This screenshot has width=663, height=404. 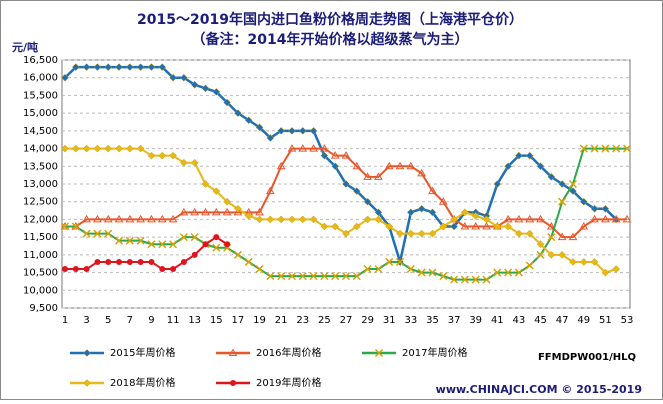 I want to click on y-tick-label: 15,500, so click(x=40, y=95).